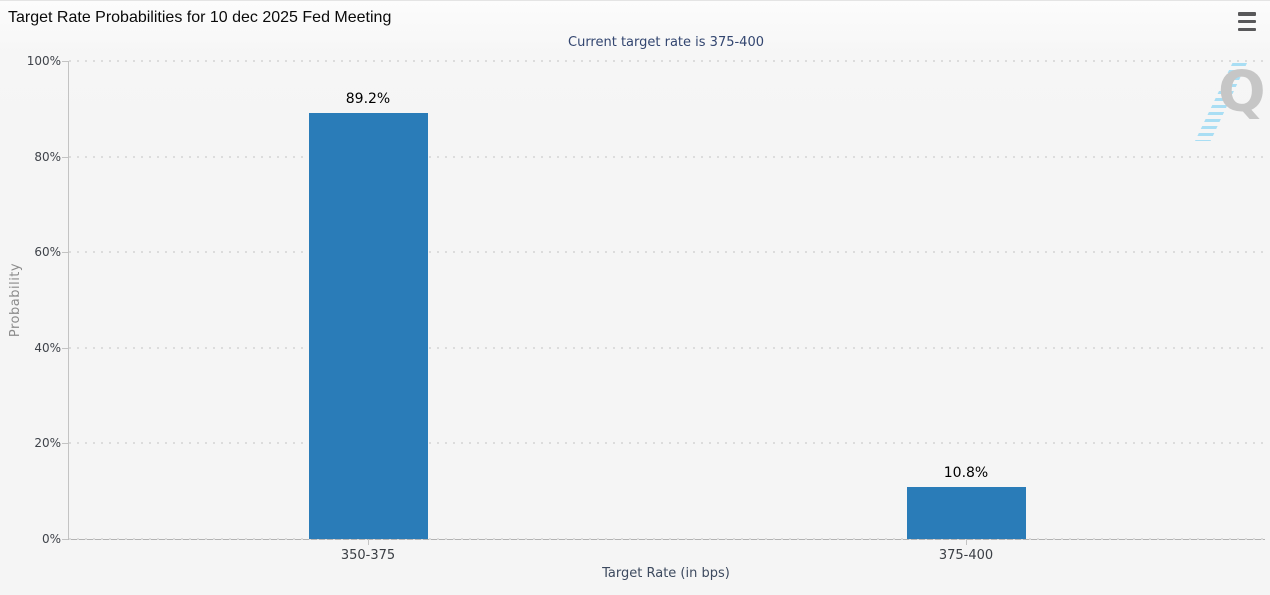  Describe the element at coordinates (368, 555) in the screenshot. I see `x-tick-label: 350-375` at that location.